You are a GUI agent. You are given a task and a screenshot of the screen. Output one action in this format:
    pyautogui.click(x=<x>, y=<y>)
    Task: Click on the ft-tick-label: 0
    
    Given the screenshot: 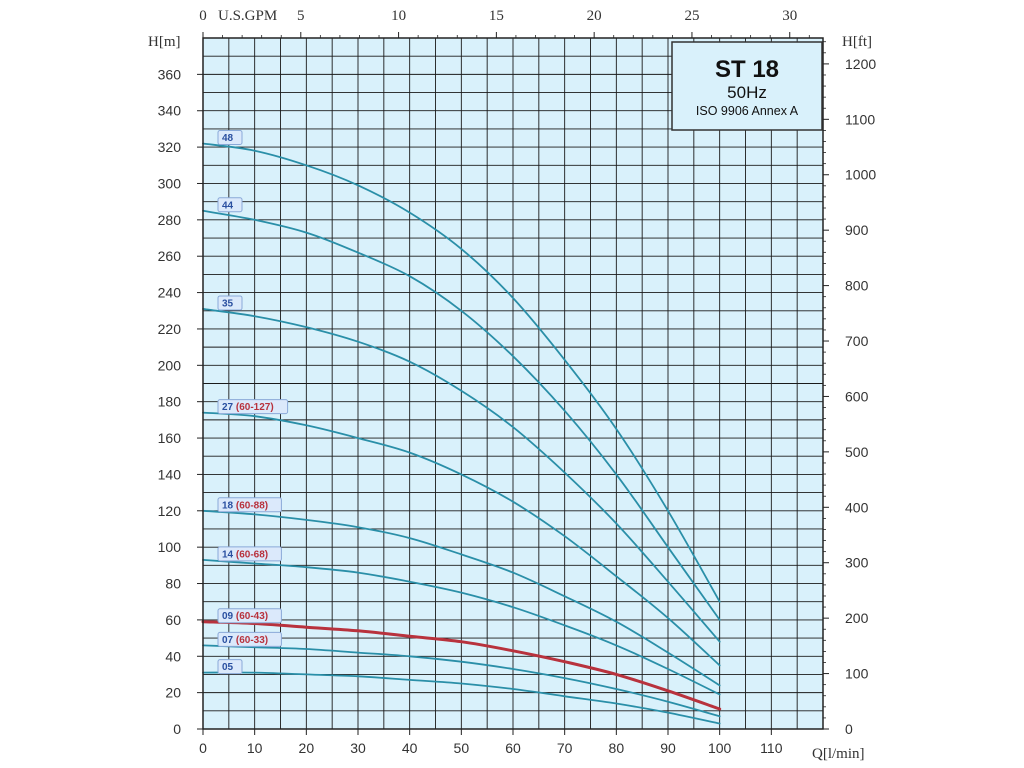 What is the action you would take?
    pyautogui.click(x=849, y=729)
    